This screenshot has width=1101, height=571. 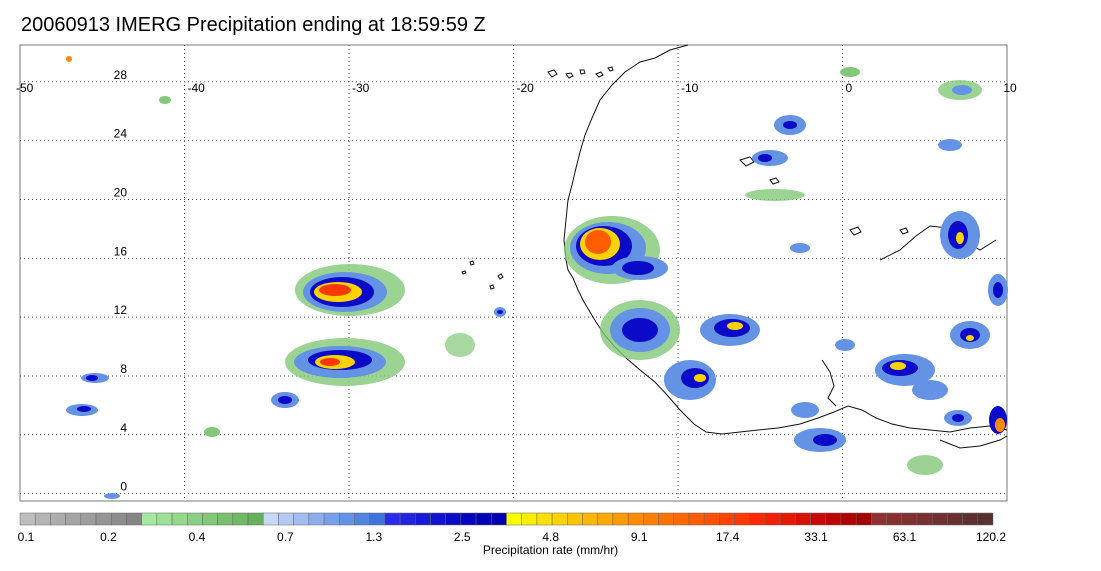 What do you see at coordinates (728, 537) in the screenshot?
I see `colorbar-tick-label: 17.4` at bounding box center [728, 537].